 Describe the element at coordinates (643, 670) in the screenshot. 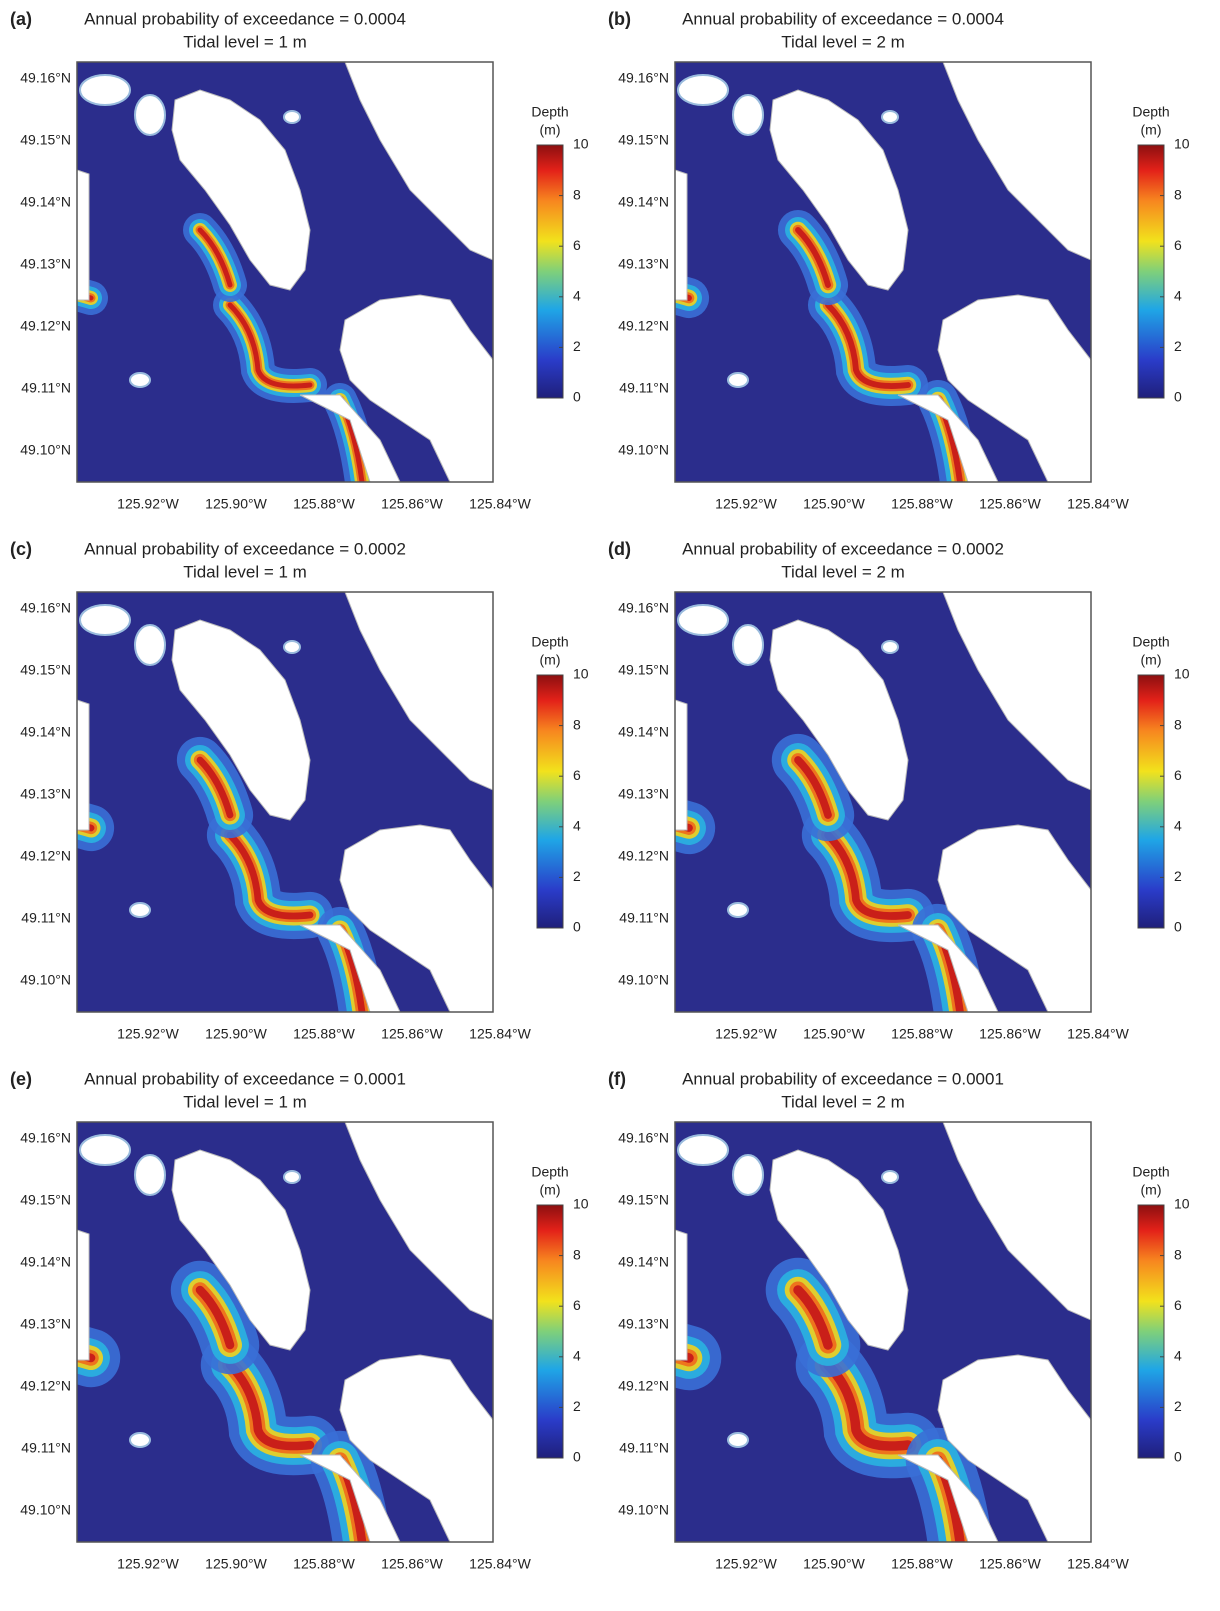

I see `lat-label: 49.15°N` at that location.